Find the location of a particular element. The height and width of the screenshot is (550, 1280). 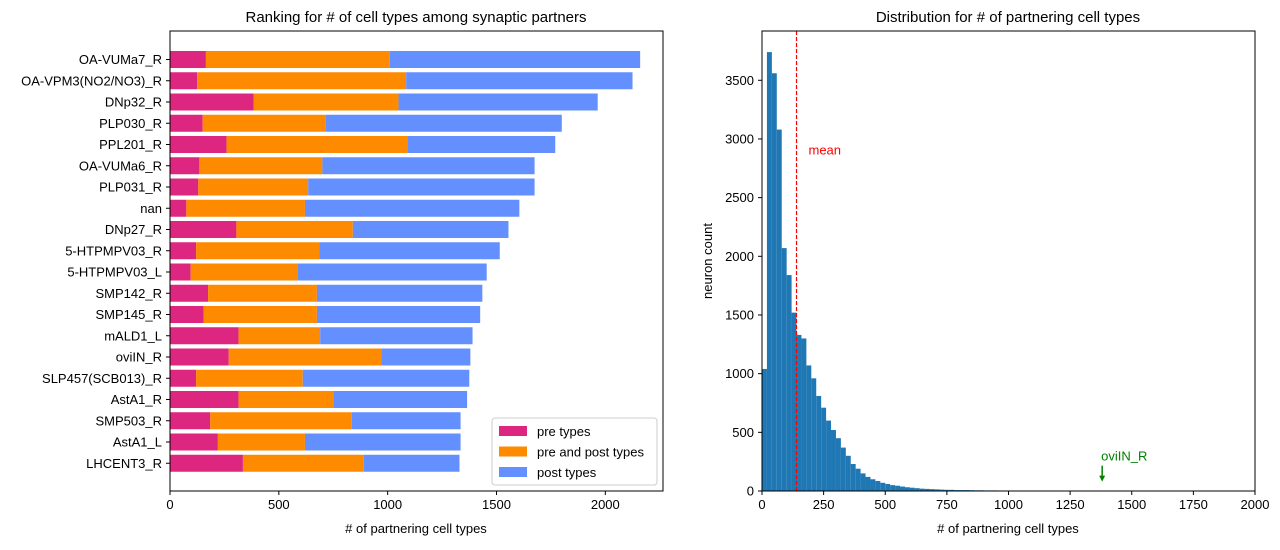

y-tick-label: 3500 is located at coordinates (739, 80).